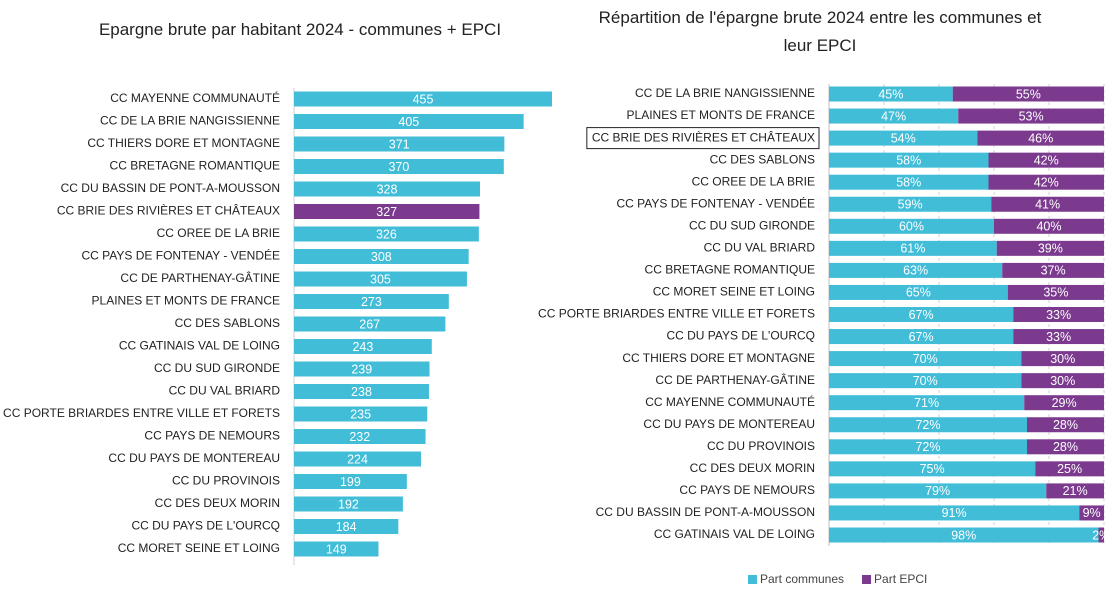 The image size is (1106, 590). Describe the element at coordinates (932, 469) in the screenshot. I see `value-label: 75%` at that location.